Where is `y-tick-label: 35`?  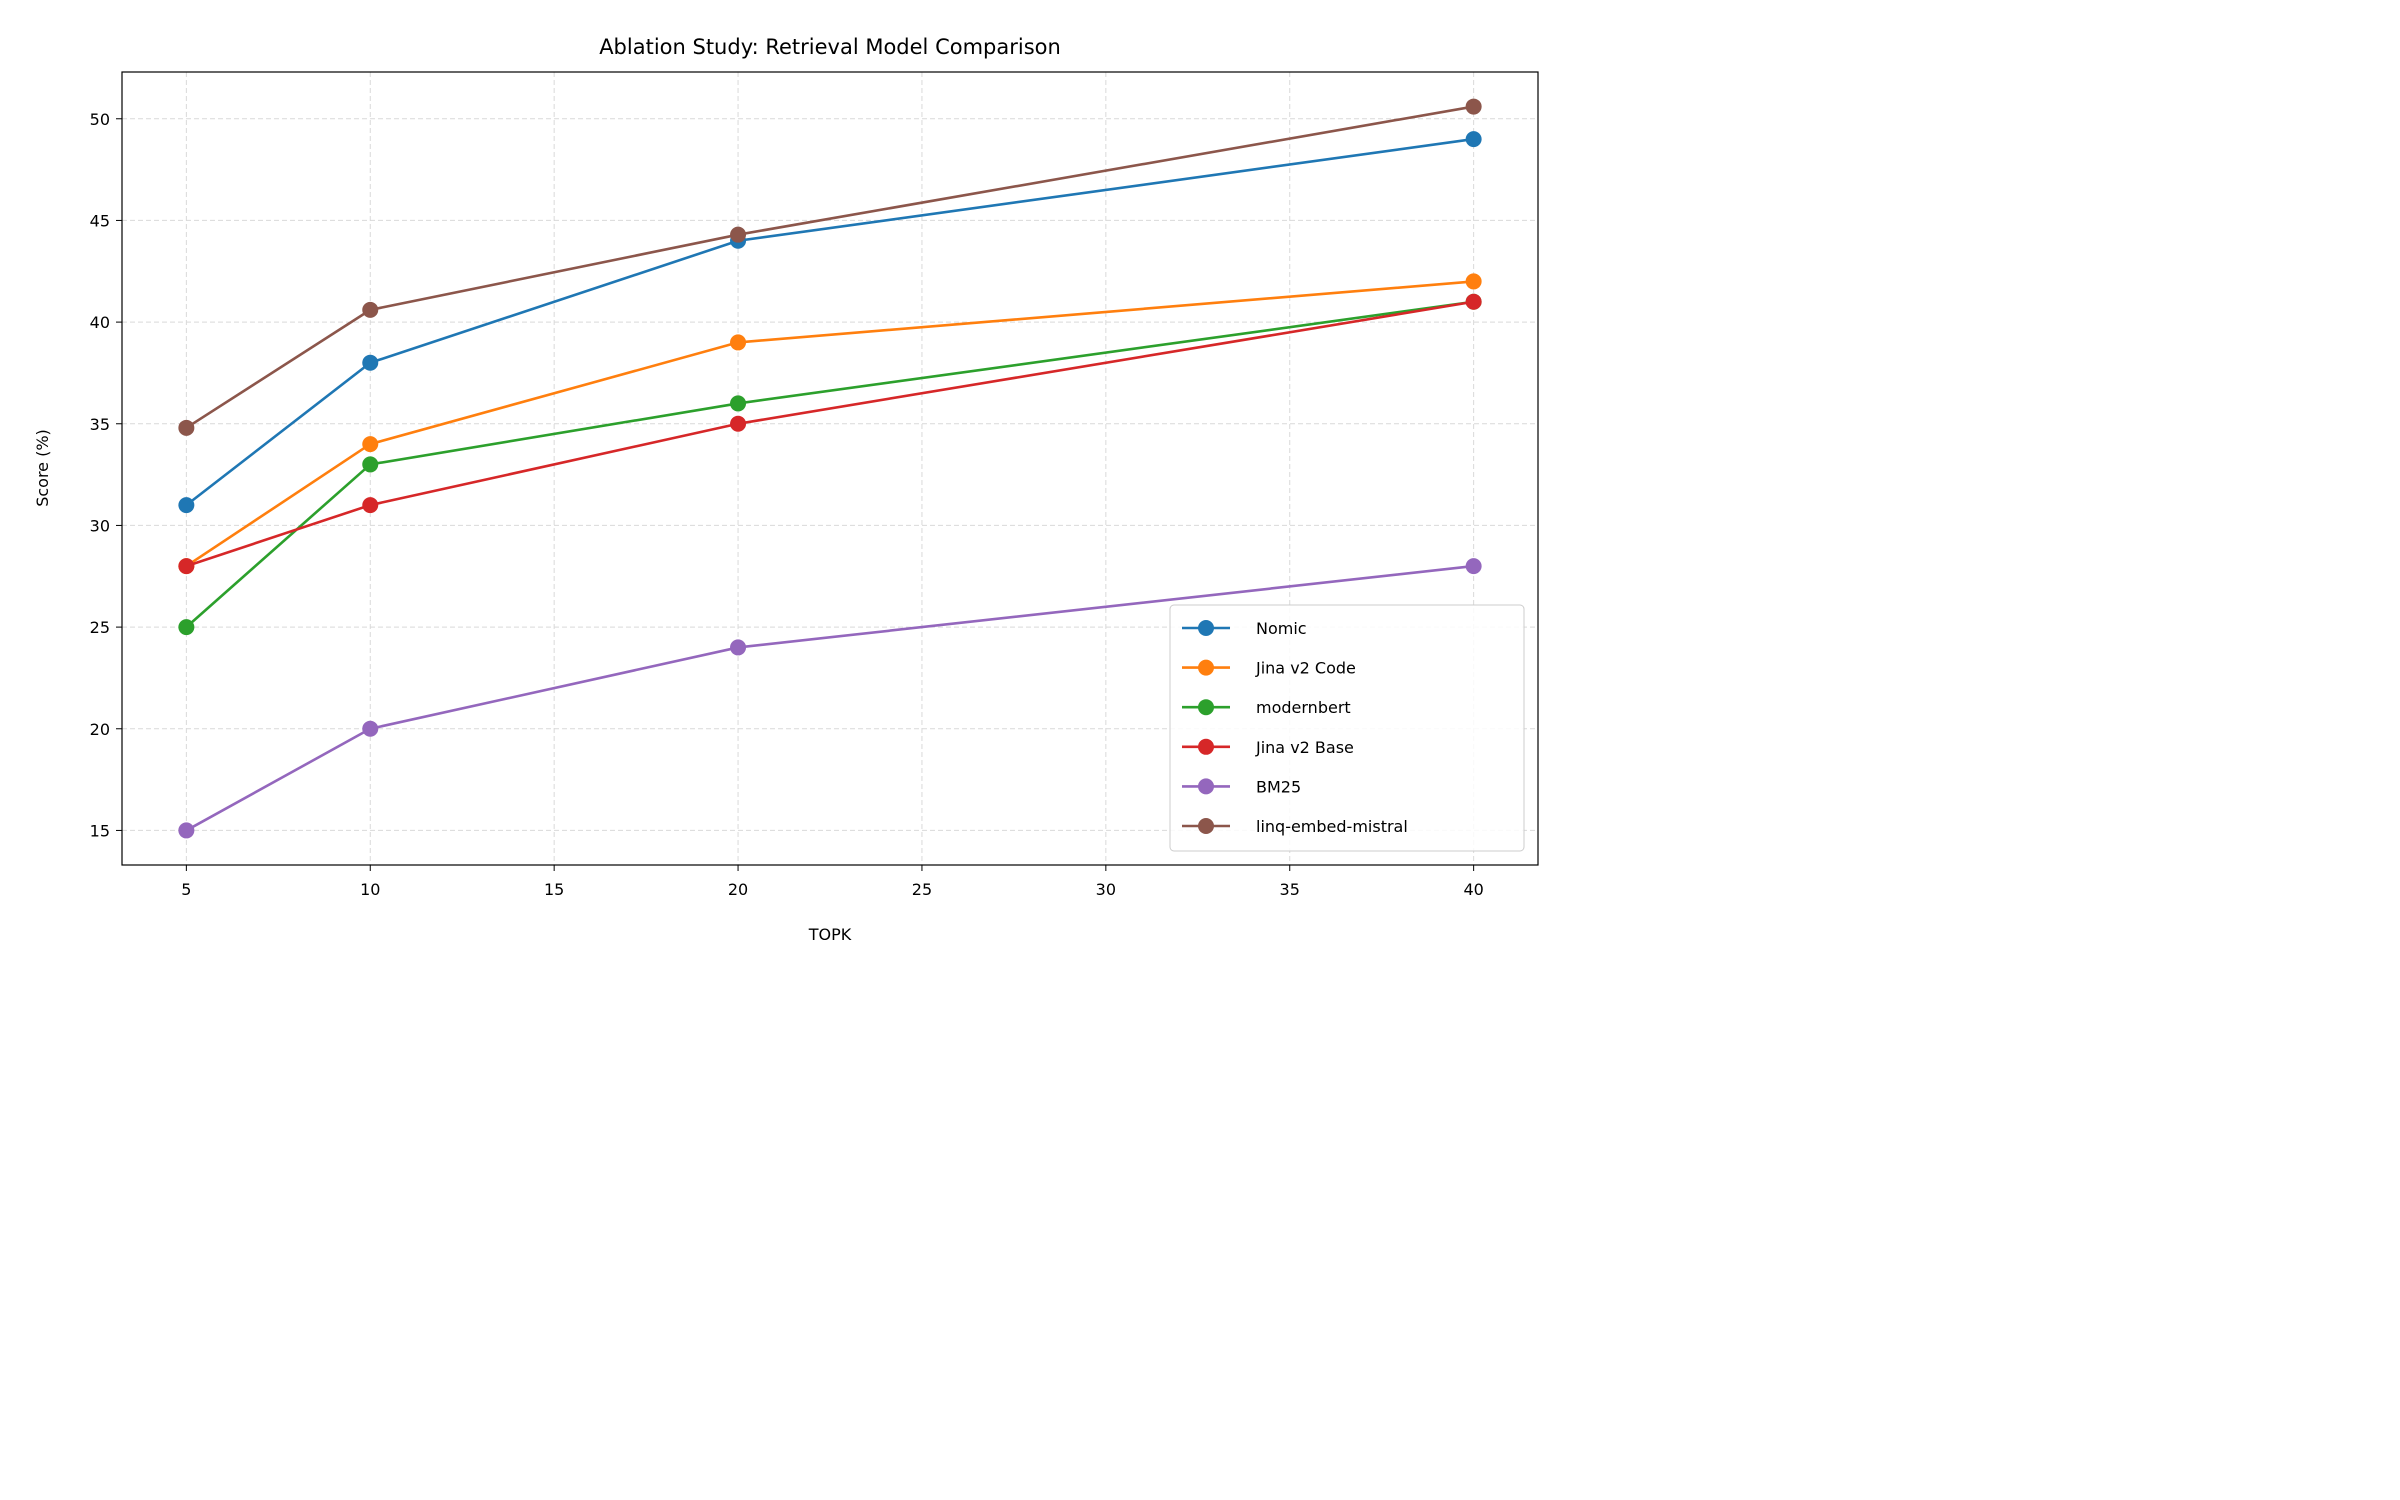 y-tick-label: 35 is located at coordinates (100, 424).